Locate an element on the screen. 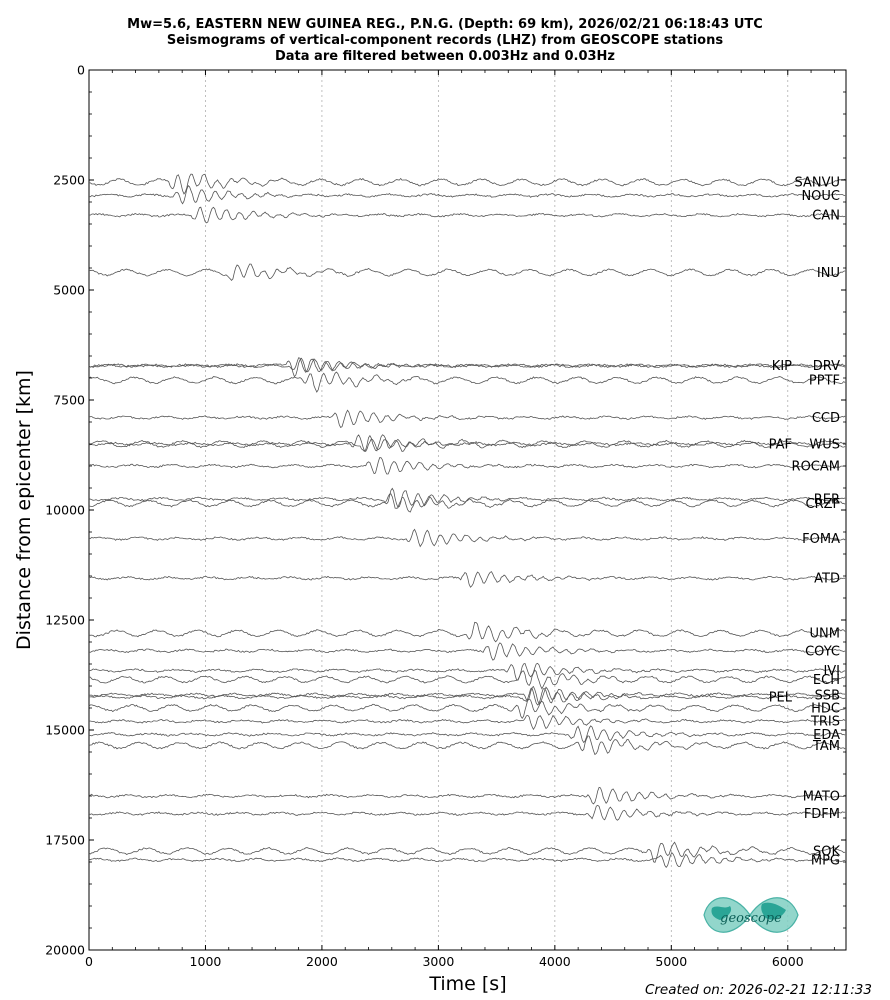  x-tick-label: 0 is located at coordinates (89, 961).